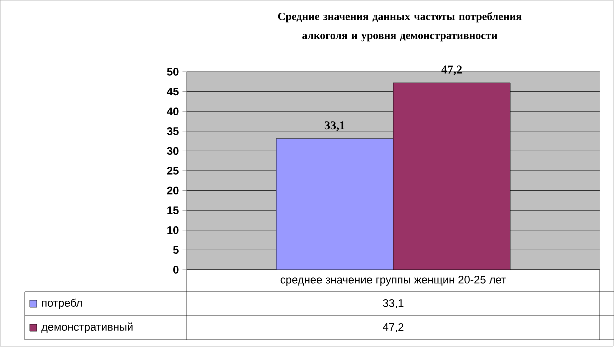 This screenshot has width=614, height=347. What do you see at coordinates (173, 72) in the screenshot?
I see `y-tick-label: 50` at bounding box center [173, 72].